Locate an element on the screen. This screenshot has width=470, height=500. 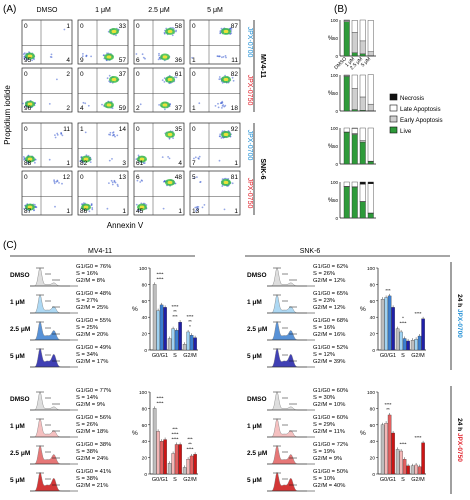
flow-y-axis-label: Propidium iodide is located at coordinates (7, 115).